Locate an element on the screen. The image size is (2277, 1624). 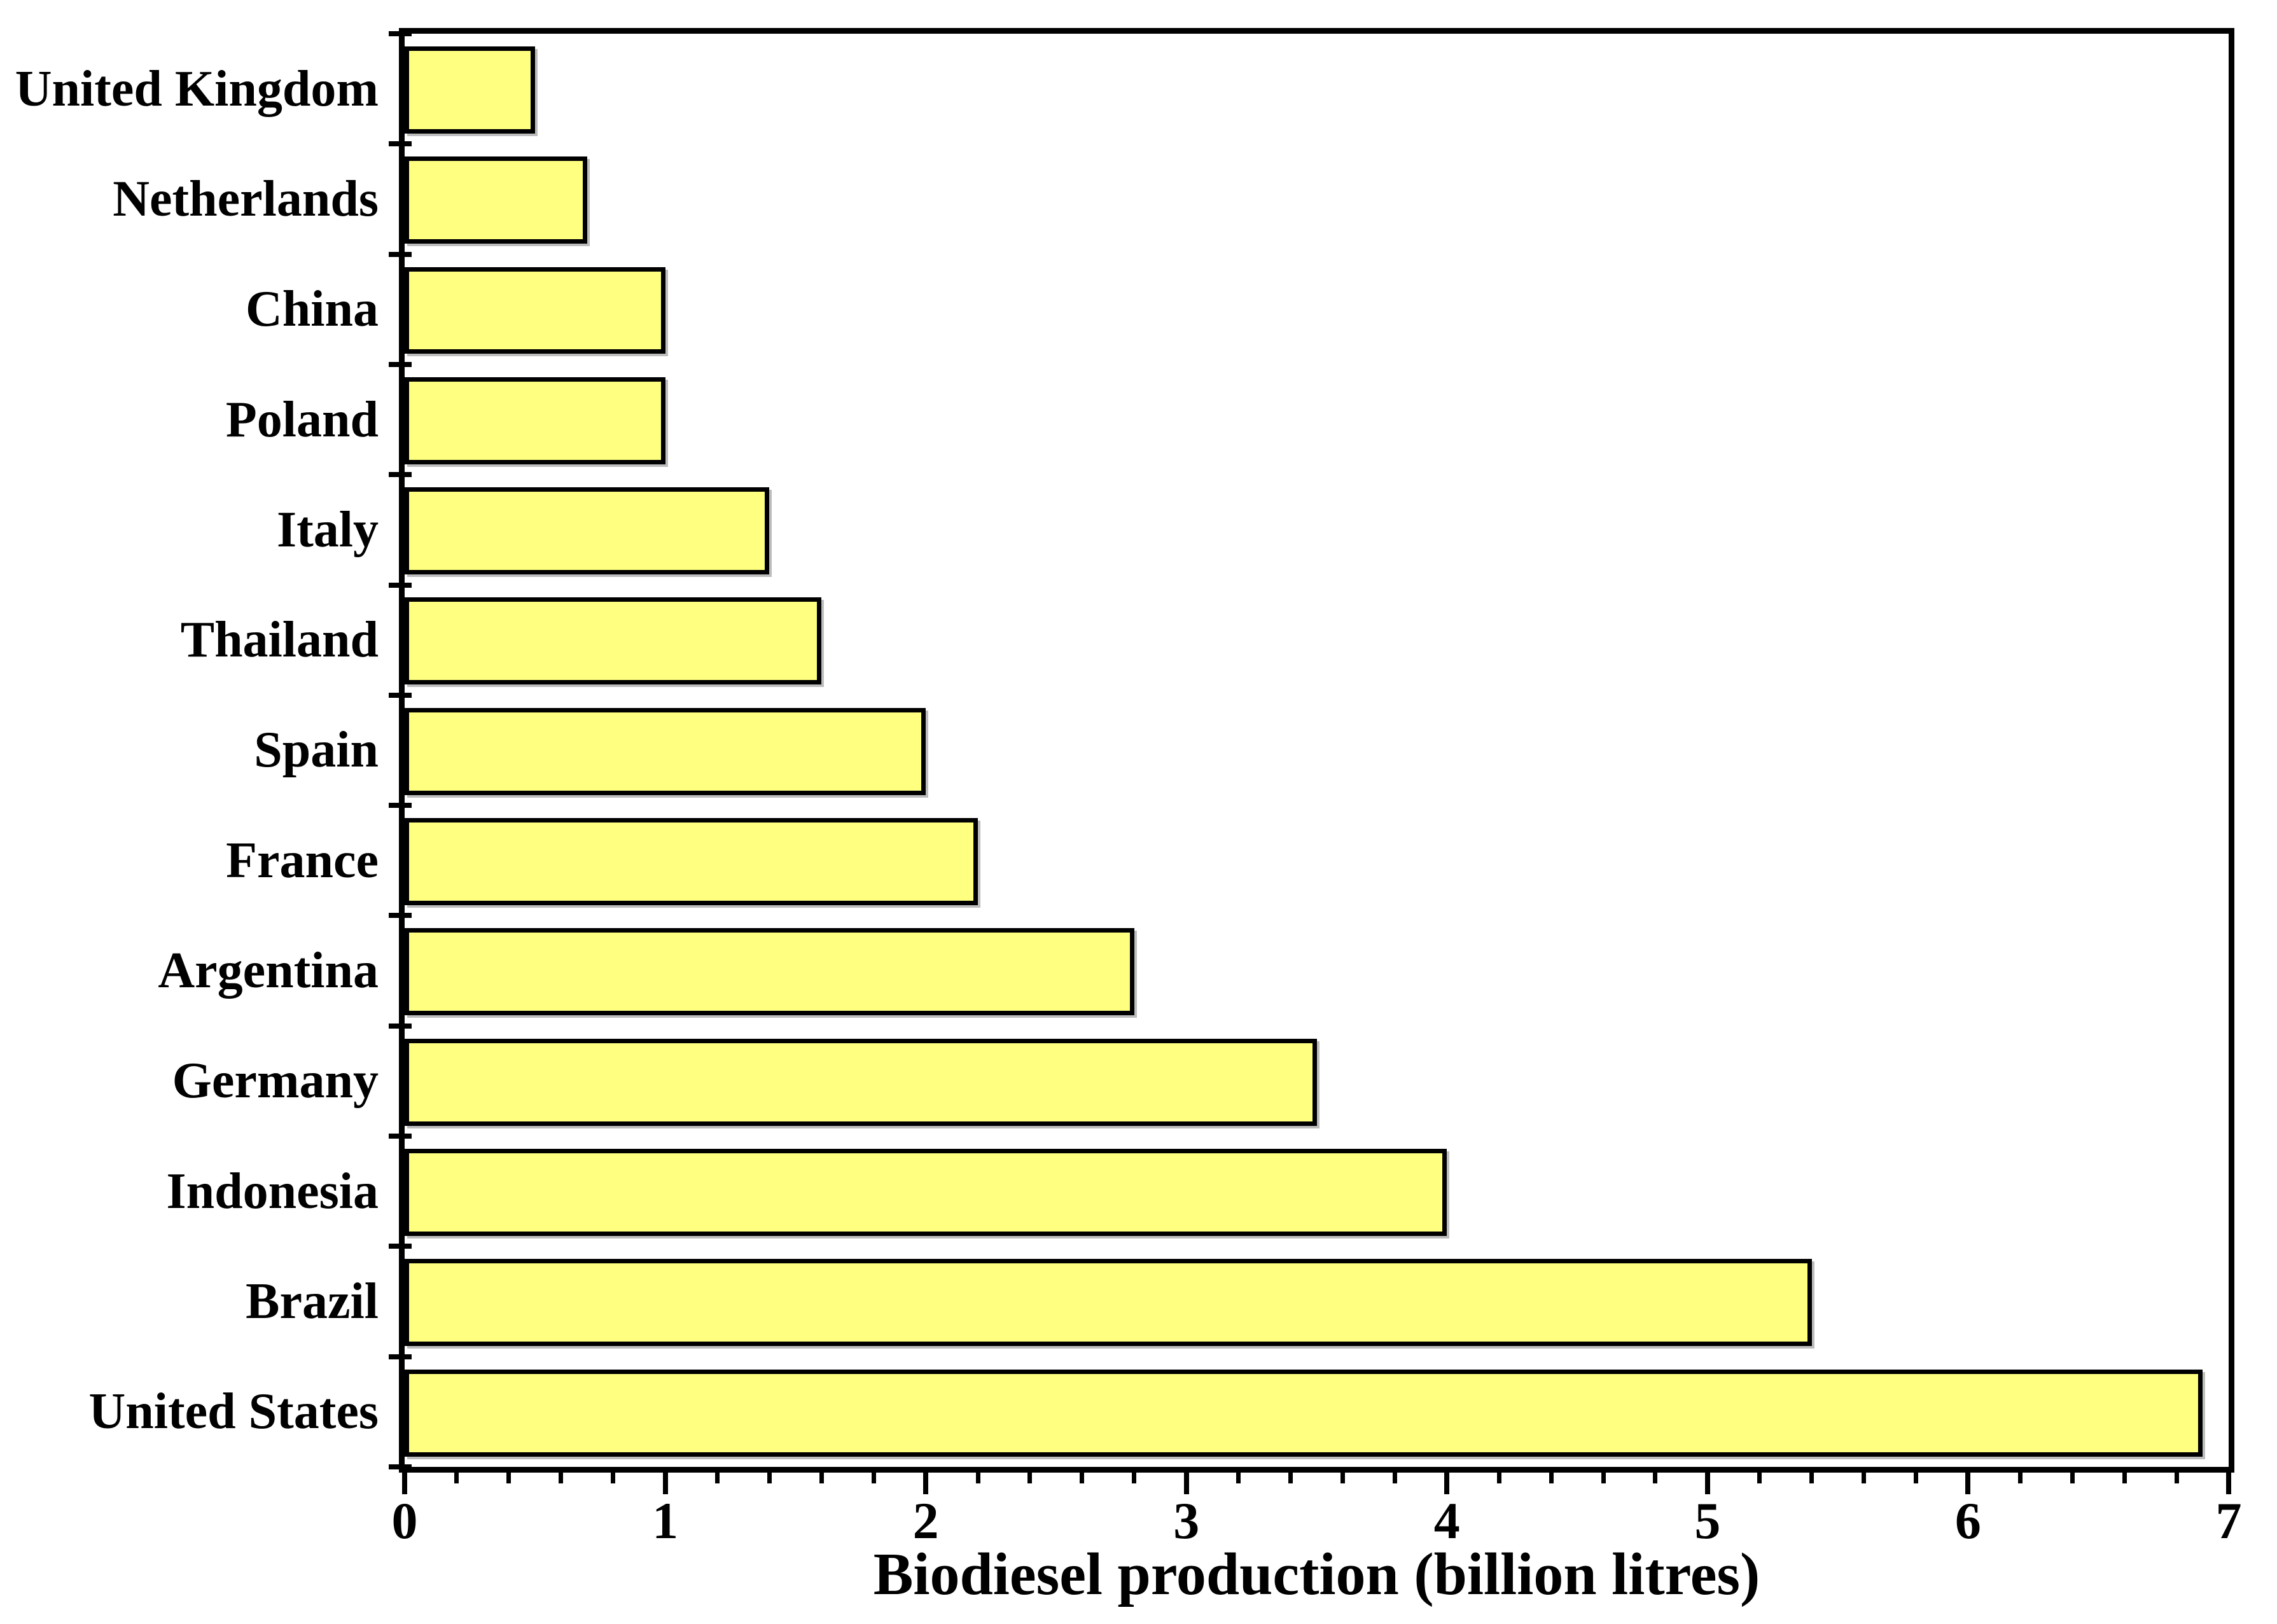
x-tick-label: 6 is located at coordinates (1967, 1521).